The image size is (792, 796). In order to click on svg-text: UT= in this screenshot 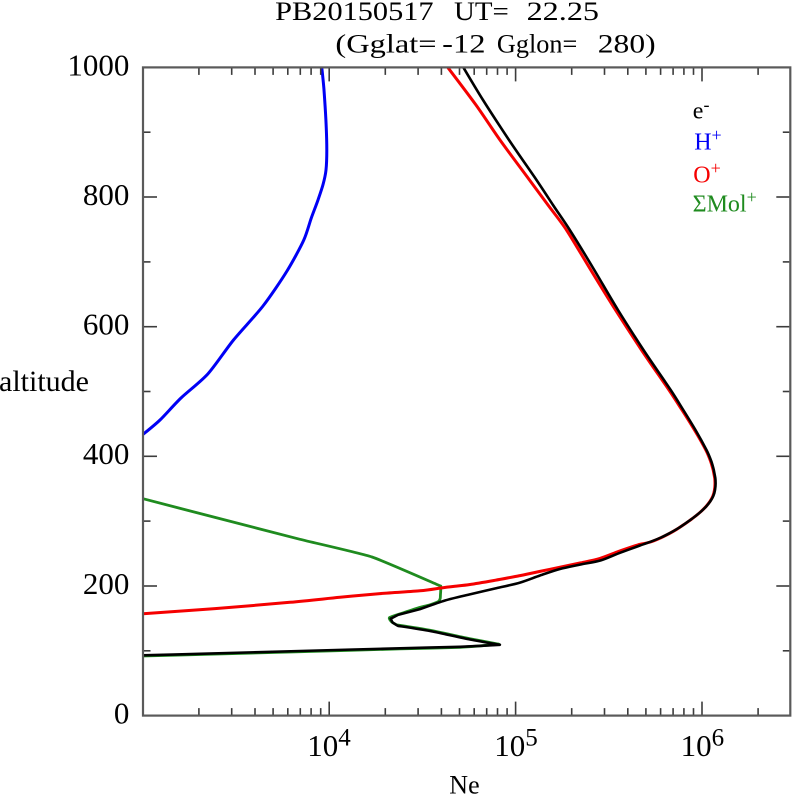, I will do `click(481, 13)`.